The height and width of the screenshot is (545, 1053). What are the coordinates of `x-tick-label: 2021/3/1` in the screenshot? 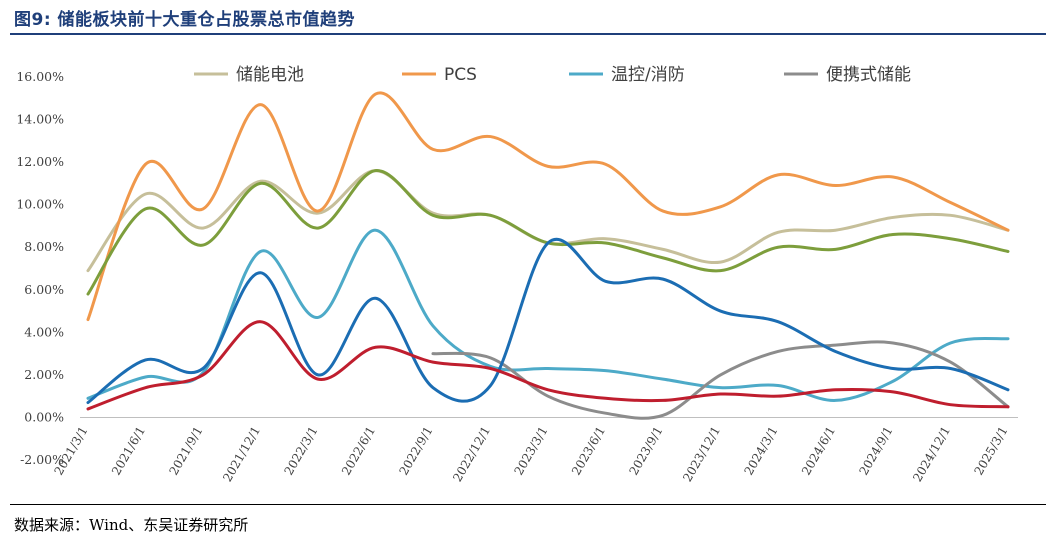 It's located at (71, 451).